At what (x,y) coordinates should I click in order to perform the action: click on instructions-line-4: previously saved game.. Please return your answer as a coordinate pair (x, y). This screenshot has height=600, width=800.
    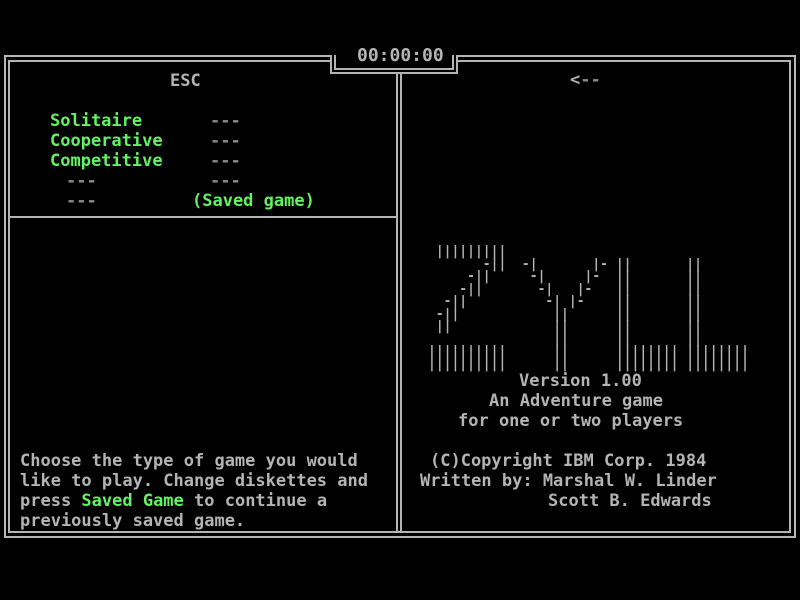
    Looking at the image, I should click on (133, 521).